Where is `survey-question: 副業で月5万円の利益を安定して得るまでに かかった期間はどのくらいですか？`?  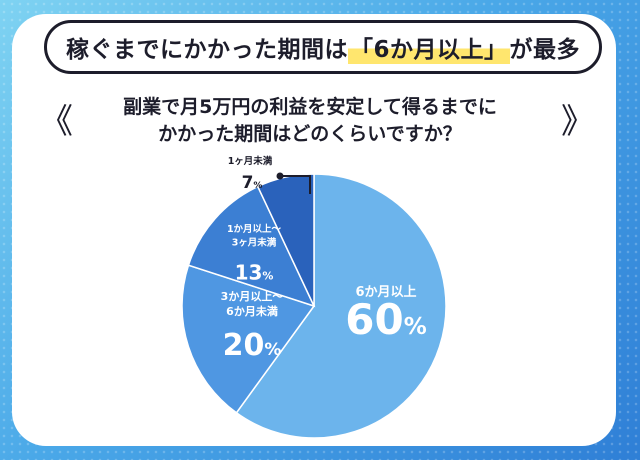 survey-question: 副業で月5万円の利益を安定して得るまでに かかった期間はどのくらいですか？ is located at coordinates (310, 121).